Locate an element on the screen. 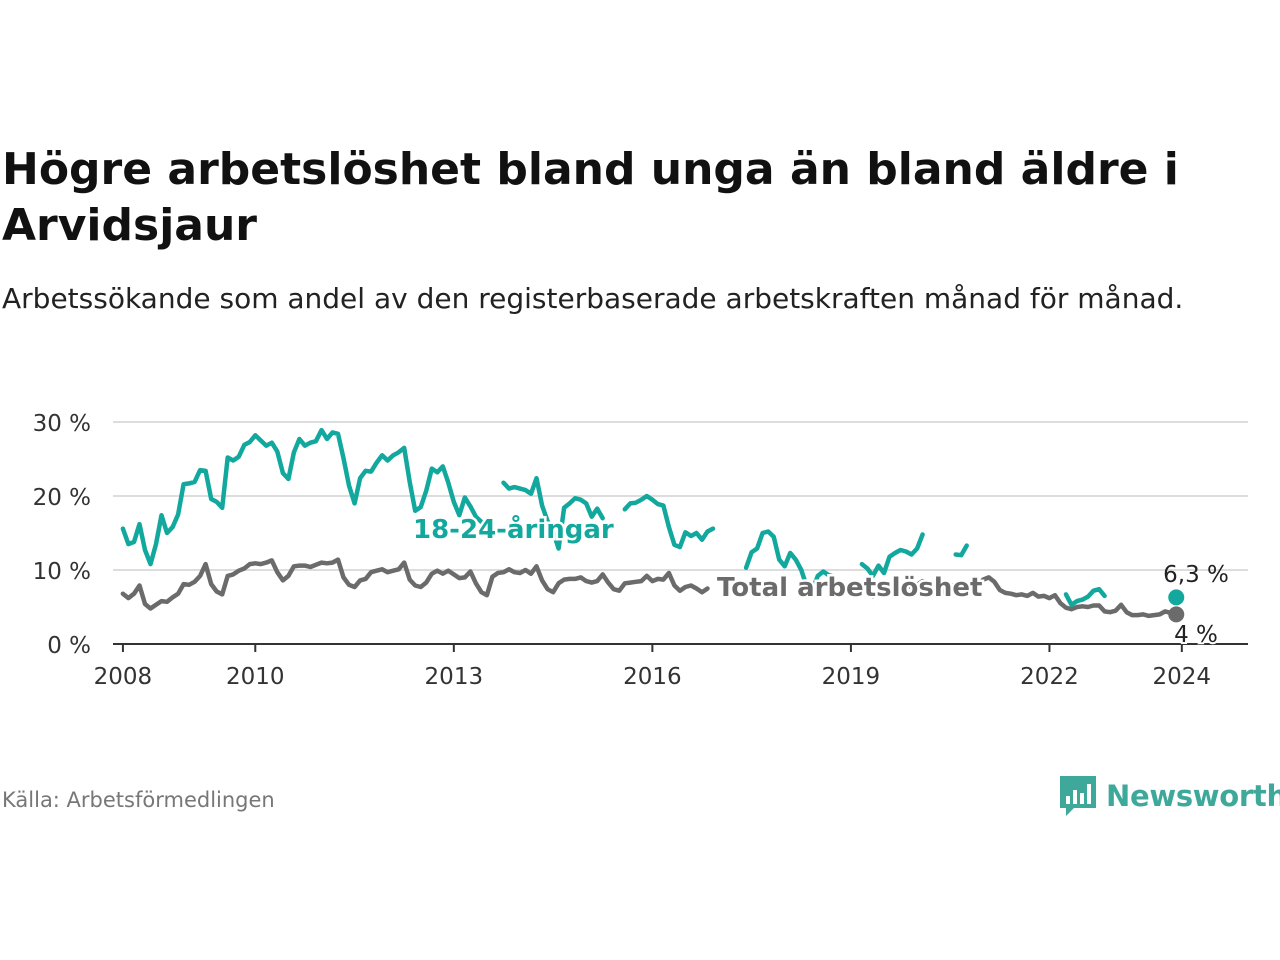 The image size is (1280, 960). gridlines is located at coordinates (680, 496).